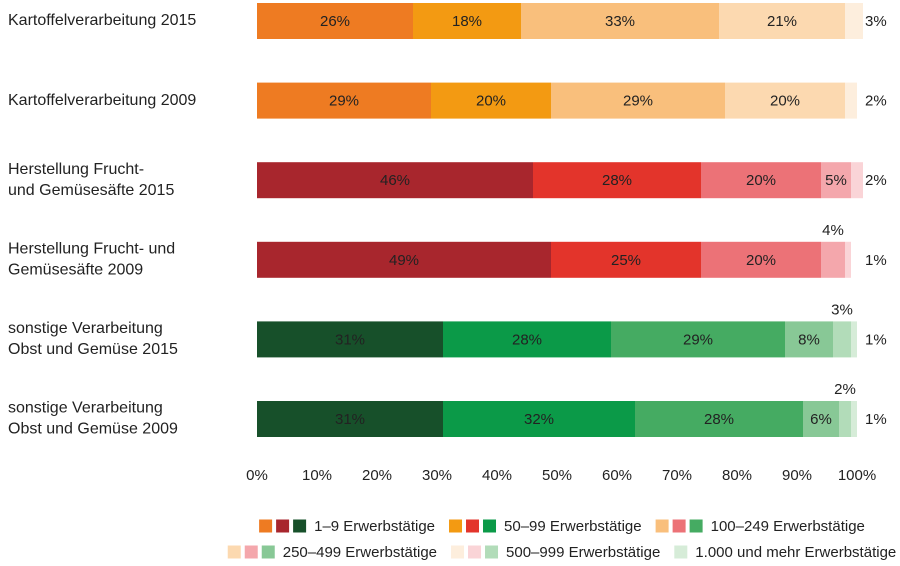  What do you see at coordinates (360, 552) in the screenshot?
I see `legend-label: 250–499 Erwerbstätige` at bounding box center [360, 552].